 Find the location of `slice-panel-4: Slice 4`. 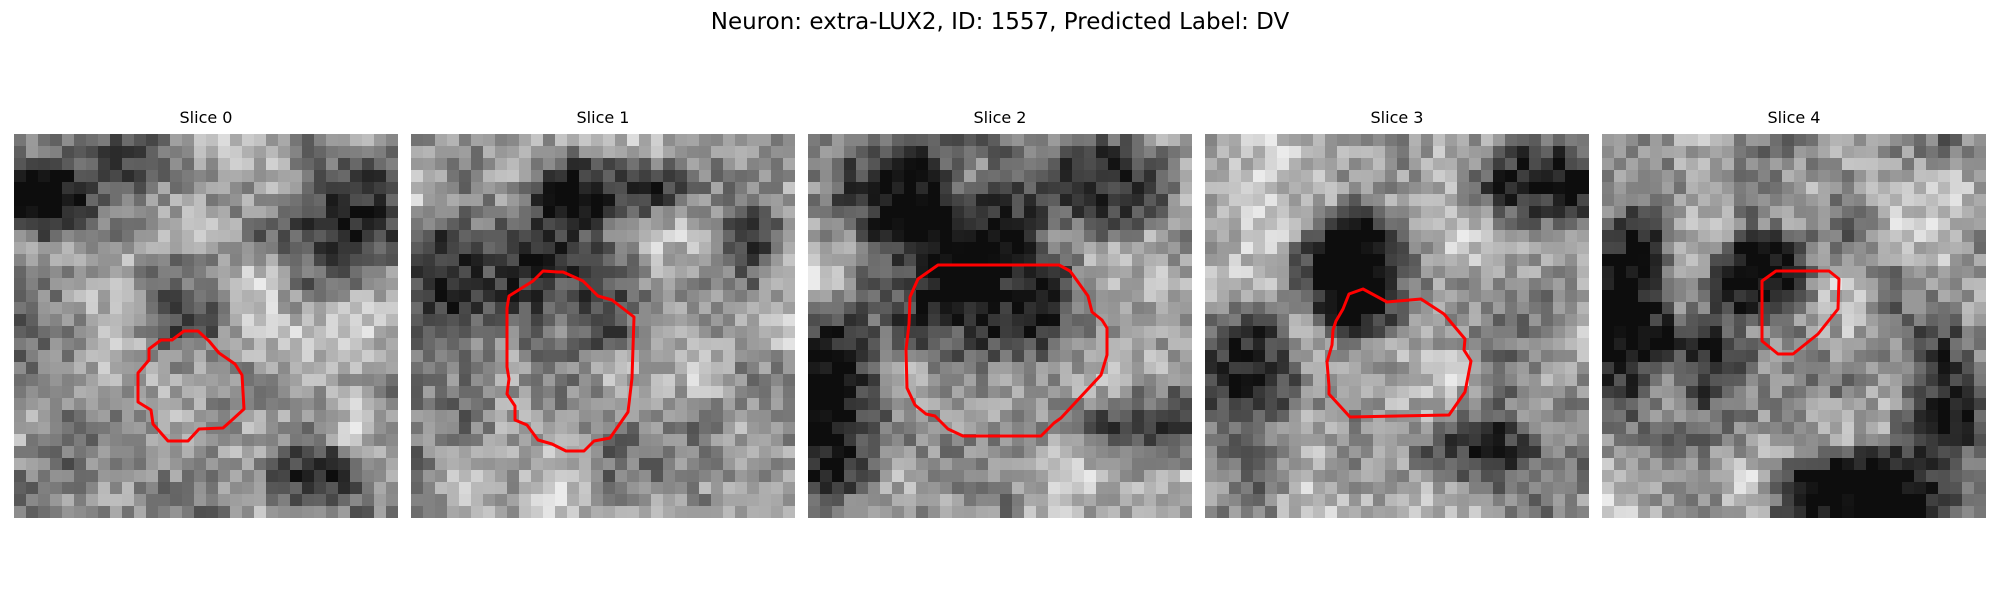

slice-panel-4: Slice 4 is located at coordinates (1794, 313).